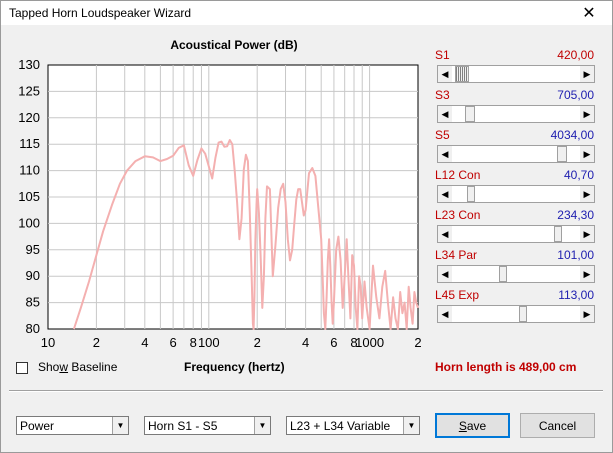 The image size is (613, 453). What do you see at coordinates (78, 367) in the screenshot?
I see `show-baseline-label: Show Baseline` at bounding box center [78, 367].